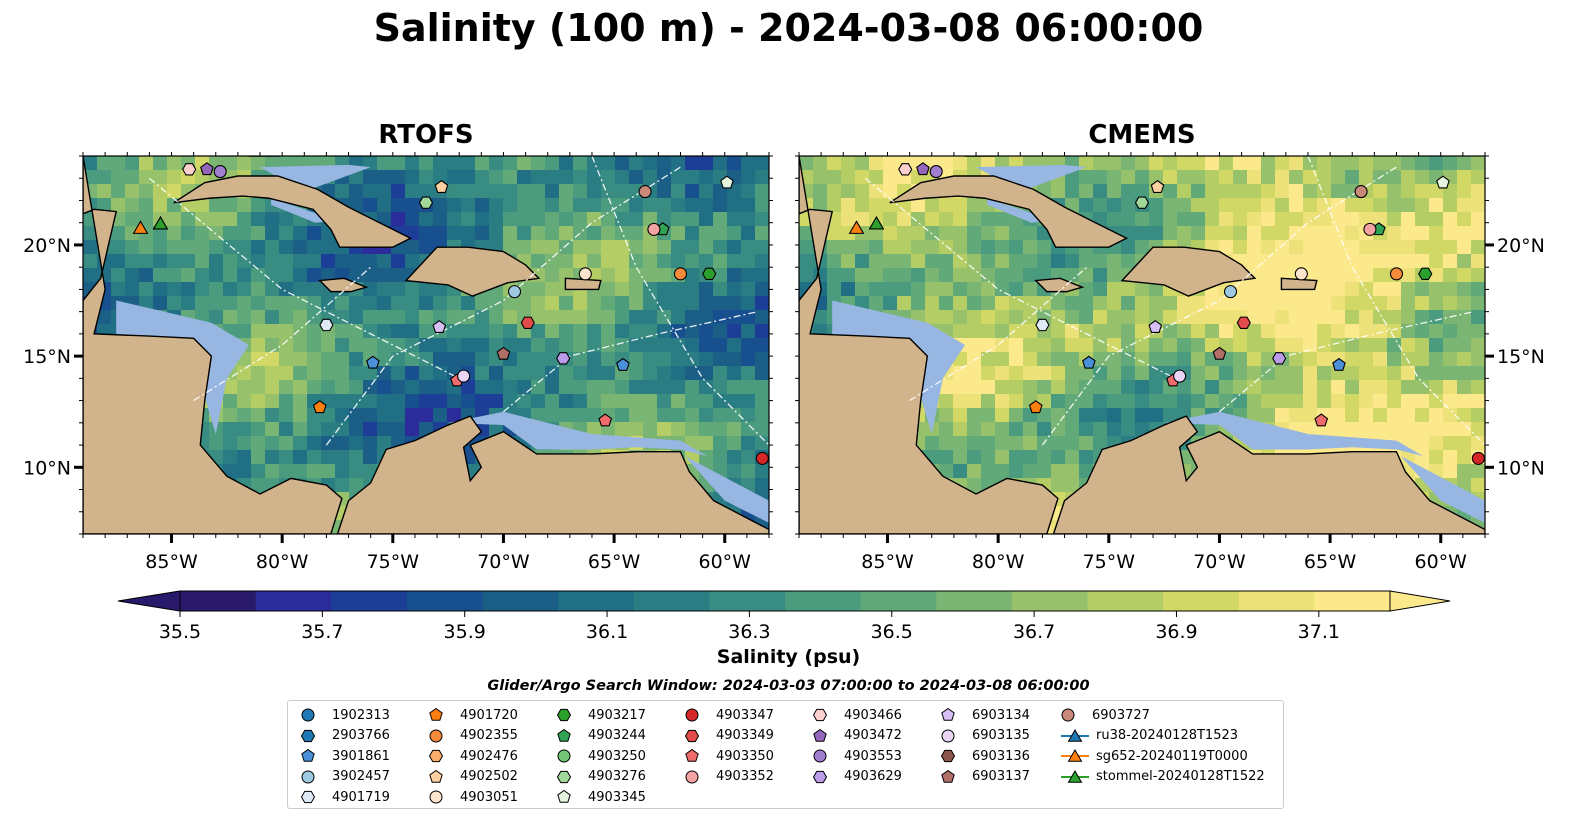  I want to click on legend-item: 4903051, so click(473, 797).